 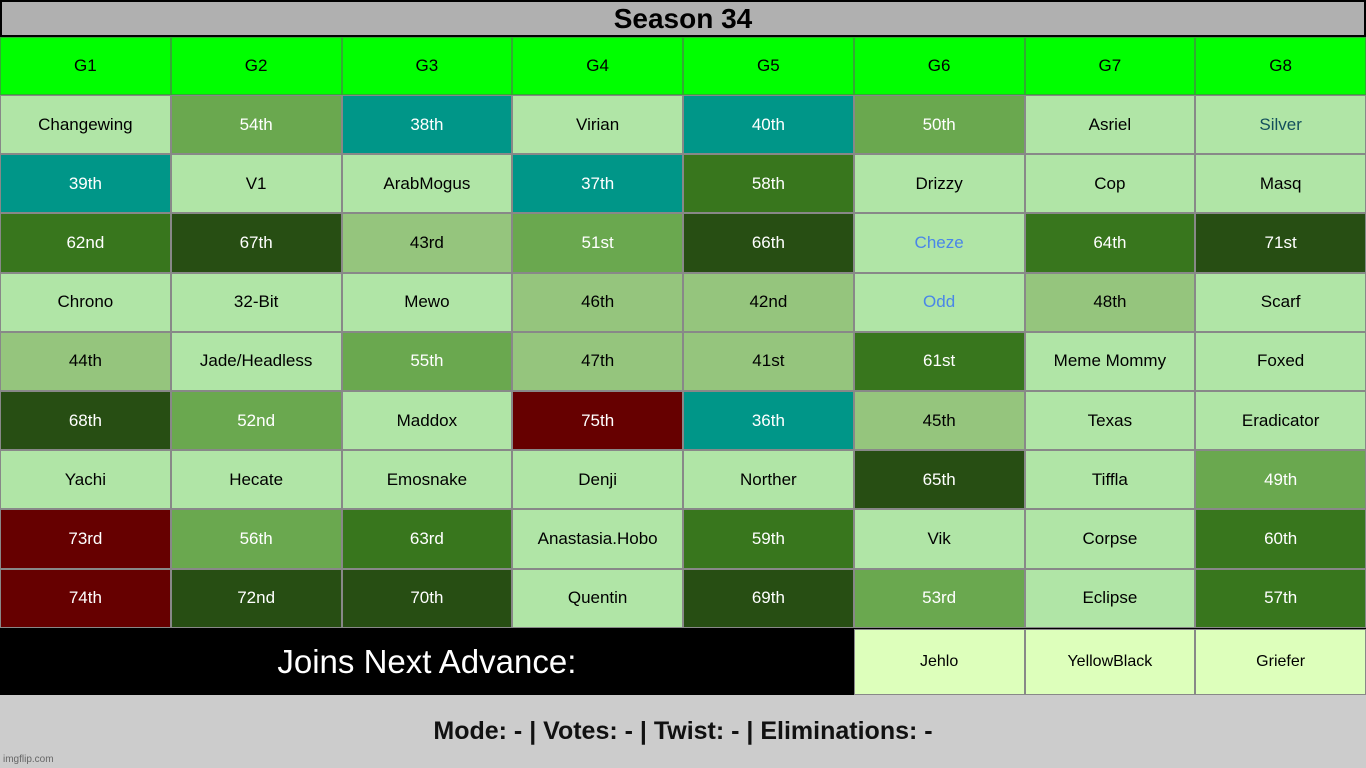 What do you see at coordinates (939, 539) in the screenshot?
I see `contestant-cell: Vik` at bounding box center [939, 539].